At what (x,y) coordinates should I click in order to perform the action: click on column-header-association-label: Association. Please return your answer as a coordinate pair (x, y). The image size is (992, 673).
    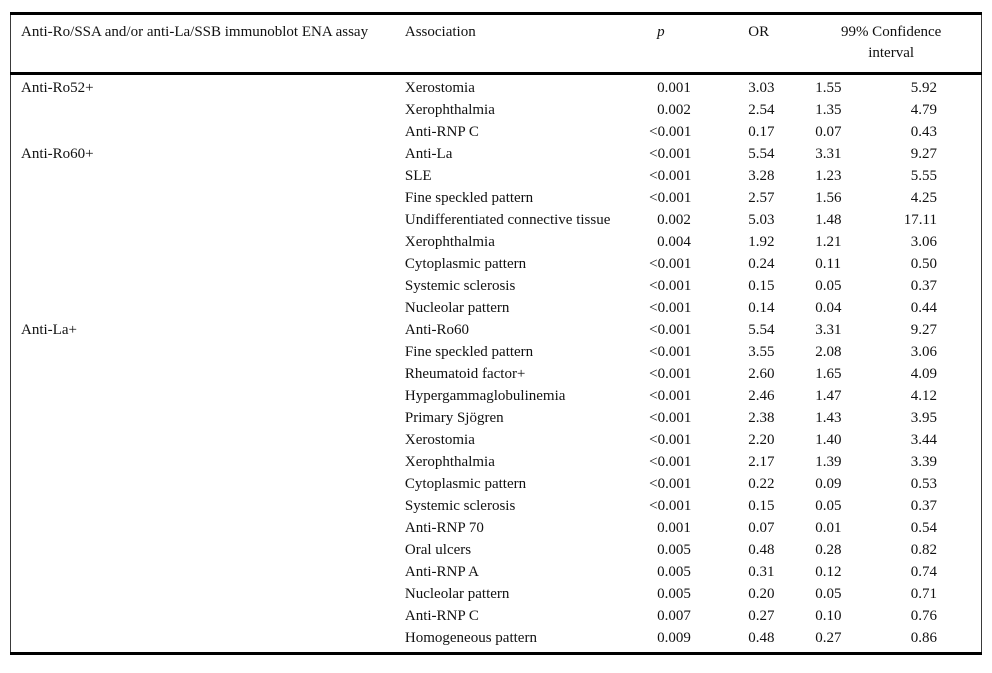
    Looking at the image, I should click on (440, 32).